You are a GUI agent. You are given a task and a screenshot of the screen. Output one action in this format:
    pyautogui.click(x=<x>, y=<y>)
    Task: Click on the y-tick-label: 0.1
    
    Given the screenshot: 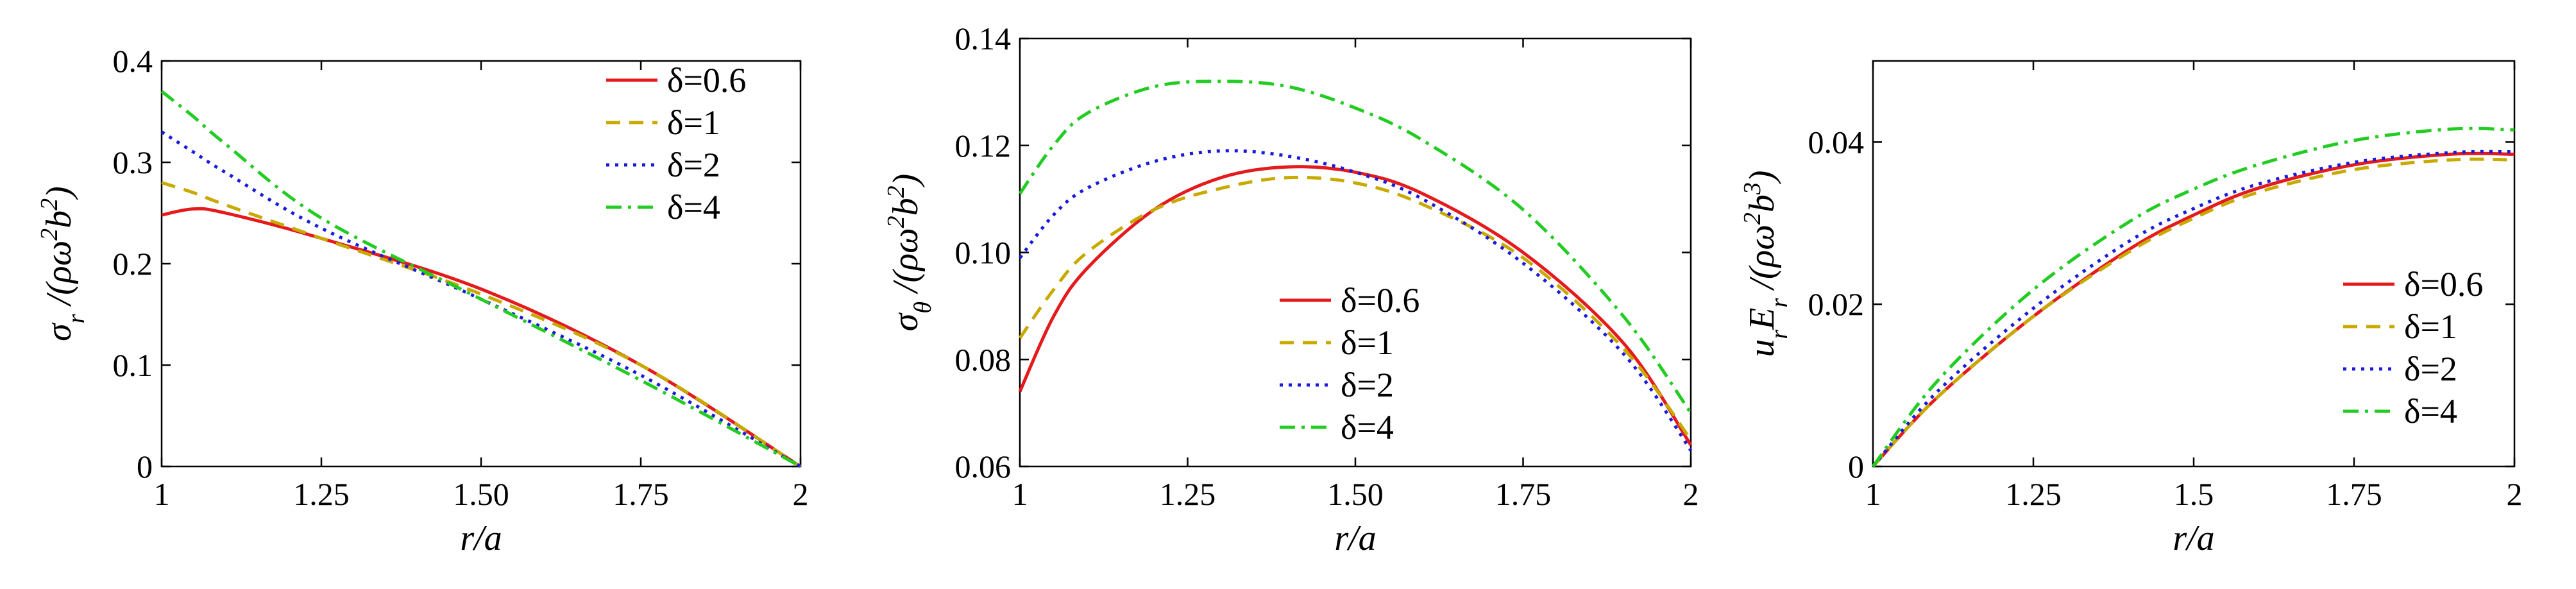 What is the action you would take?
    pyautogui.click(x=133, y=365)
    